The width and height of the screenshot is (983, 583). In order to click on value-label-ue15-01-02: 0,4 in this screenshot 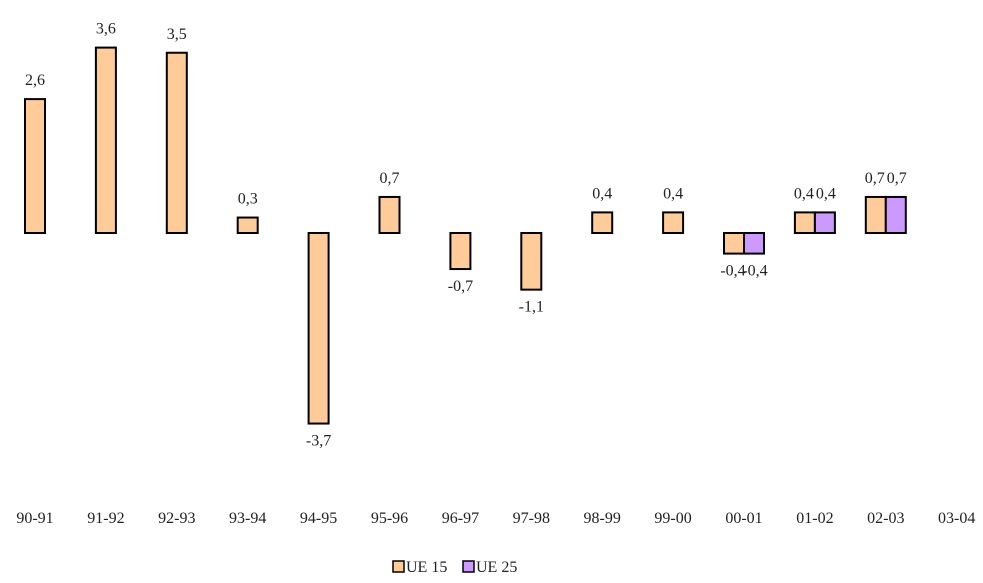, I will do `click(804, 193)`.